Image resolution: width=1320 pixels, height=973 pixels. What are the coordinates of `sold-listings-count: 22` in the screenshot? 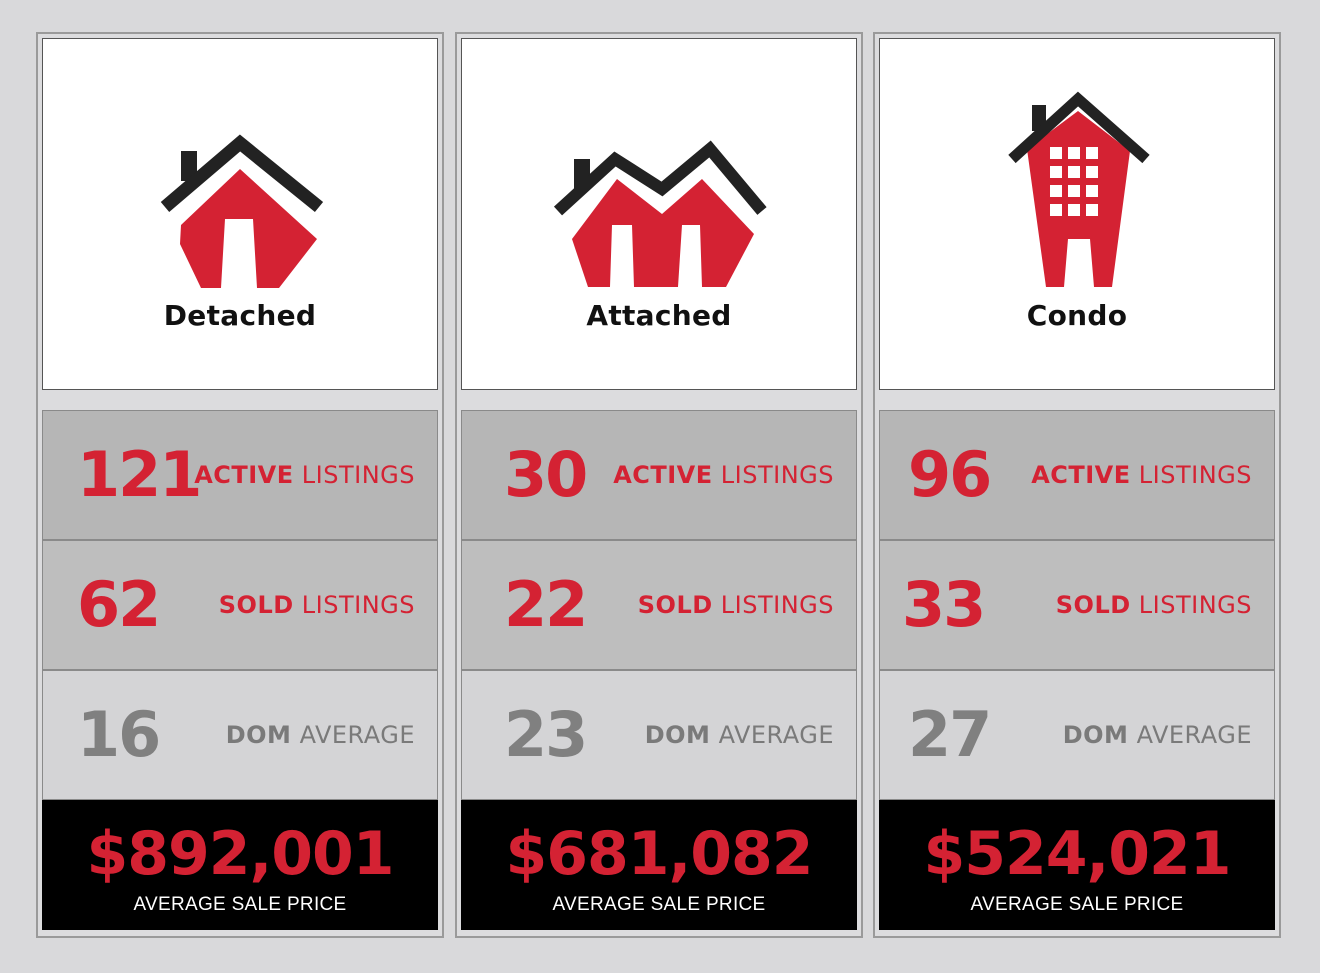 It's located at (546, 604).